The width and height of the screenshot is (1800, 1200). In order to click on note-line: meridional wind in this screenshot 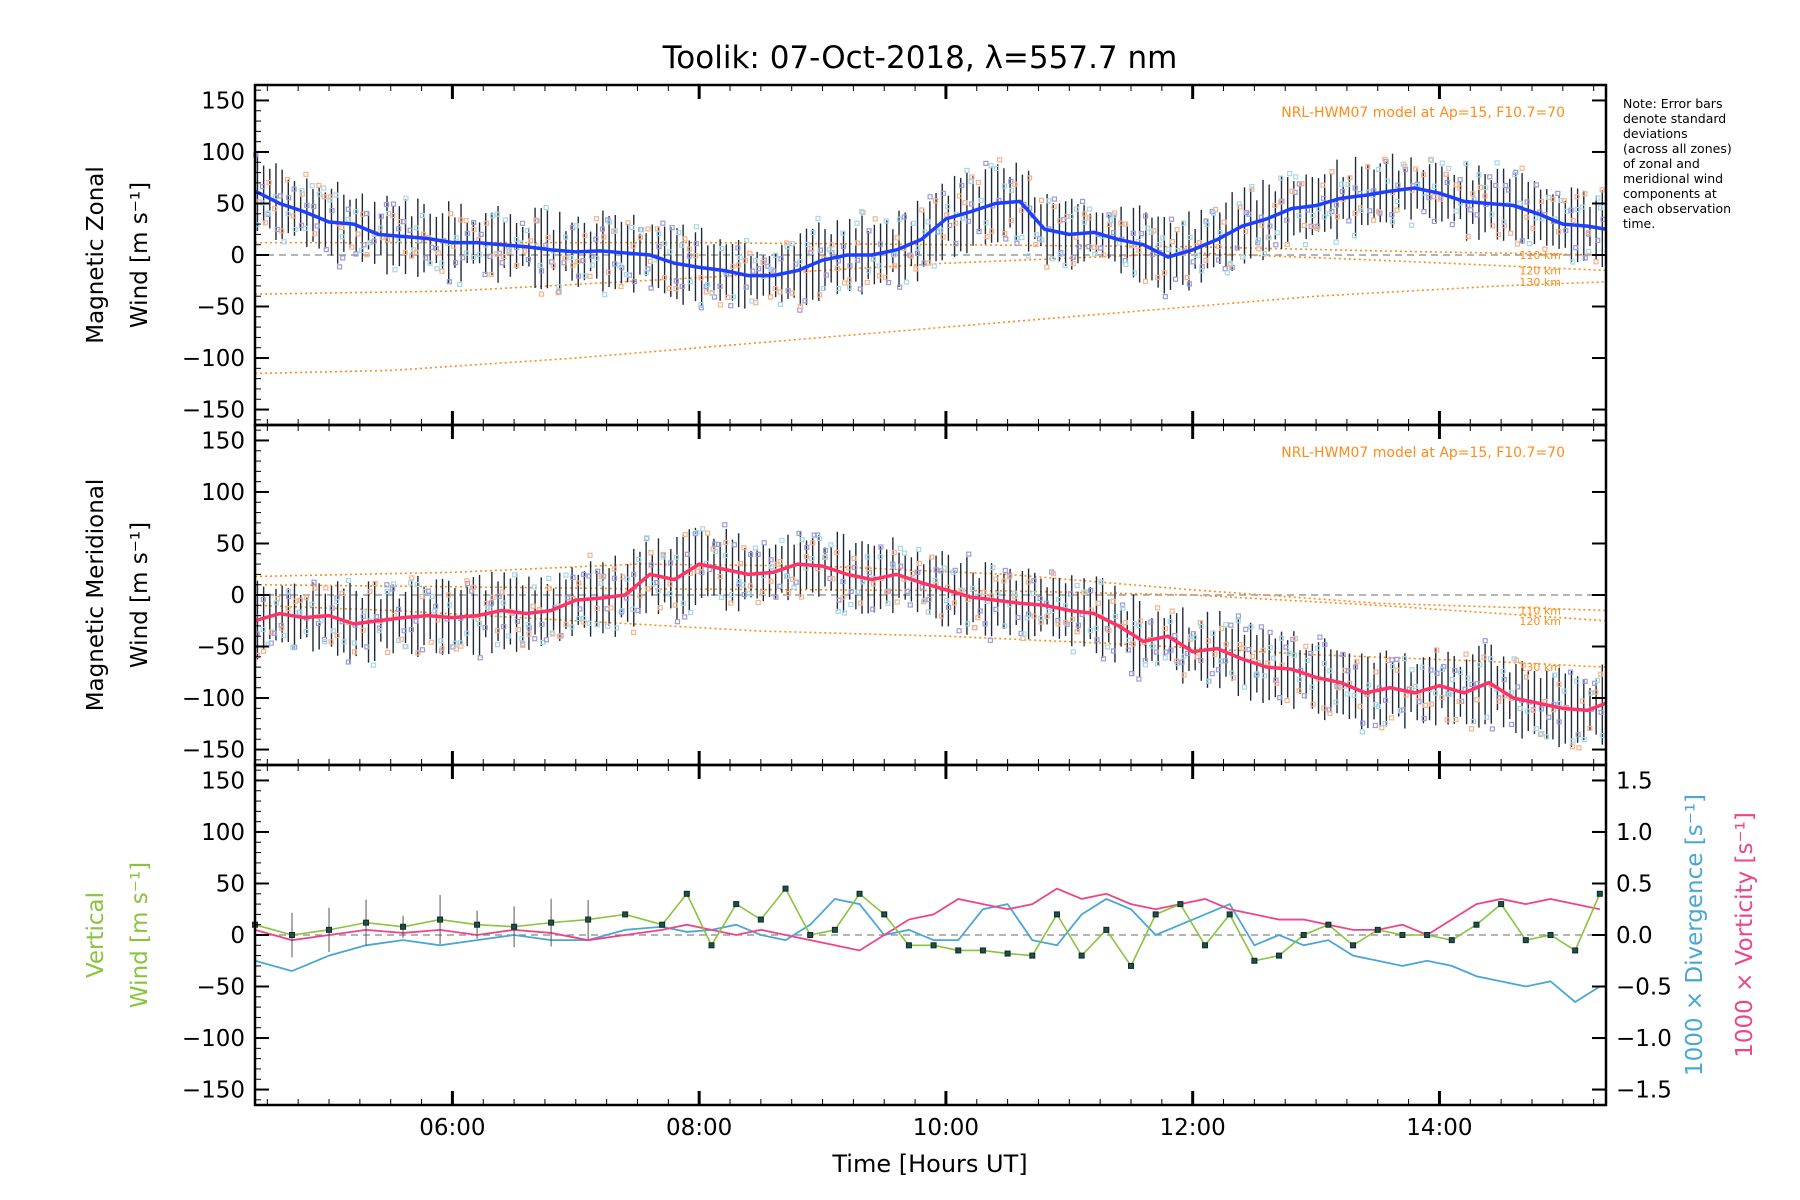, I will do `click(1673, 178)`.